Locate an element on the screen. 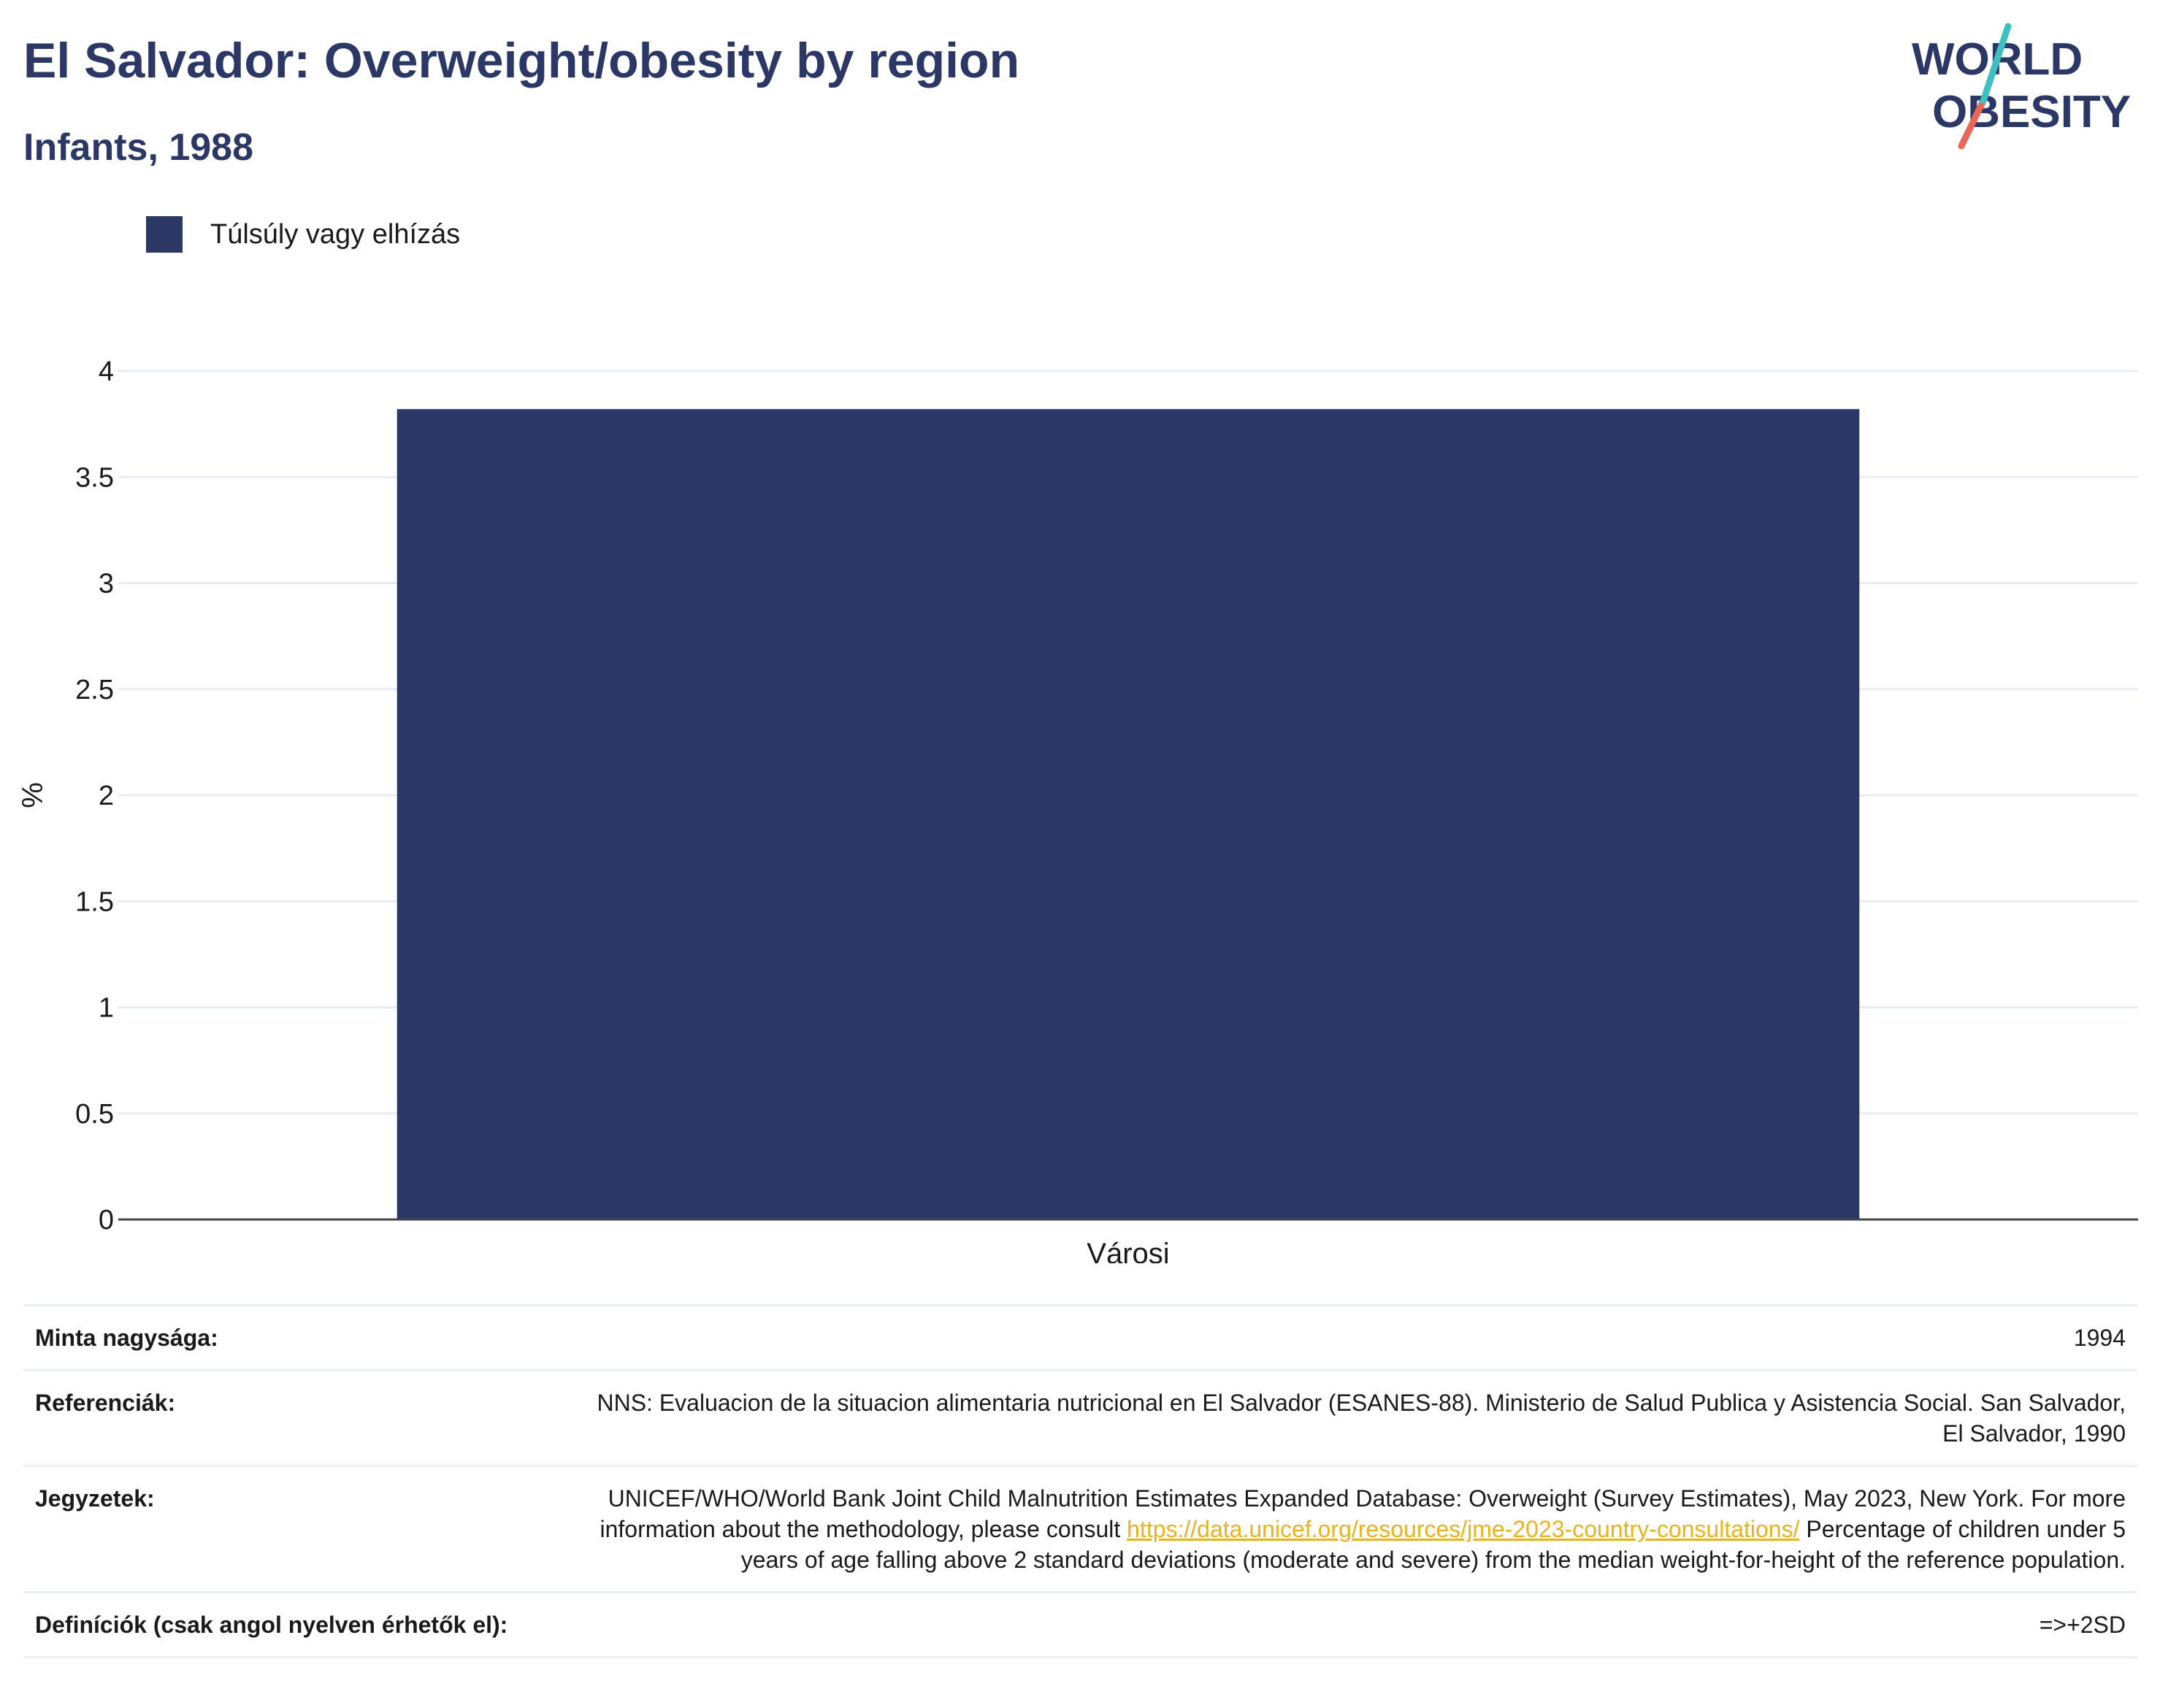 This screenshot has height=1708, width=2160. logo-text-obesity: OBESITY is located at coordinates (2031, 112).